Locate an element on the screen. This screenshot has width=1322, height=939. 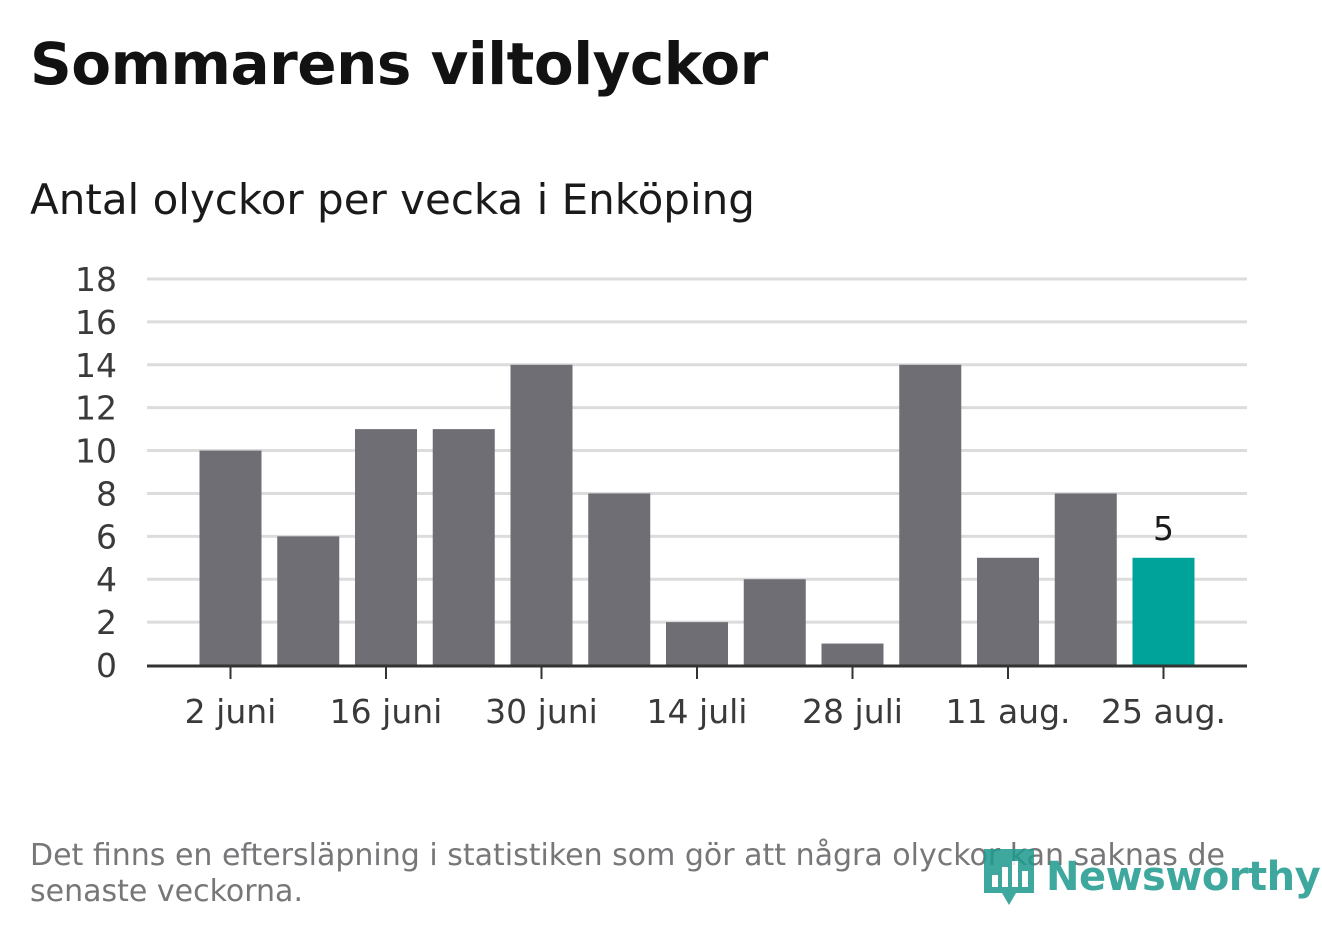
y-tick-label: 10 is located at coordinates (96, 451).